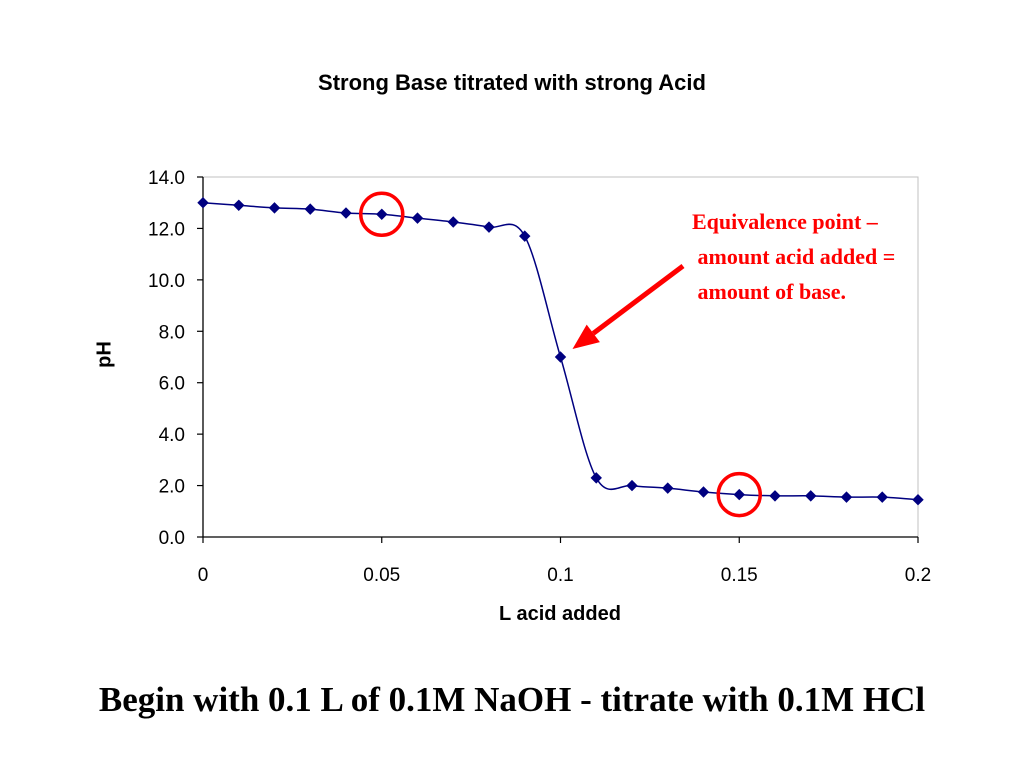  I want to click on y-tick-label: 8.0, so click(172, 332).